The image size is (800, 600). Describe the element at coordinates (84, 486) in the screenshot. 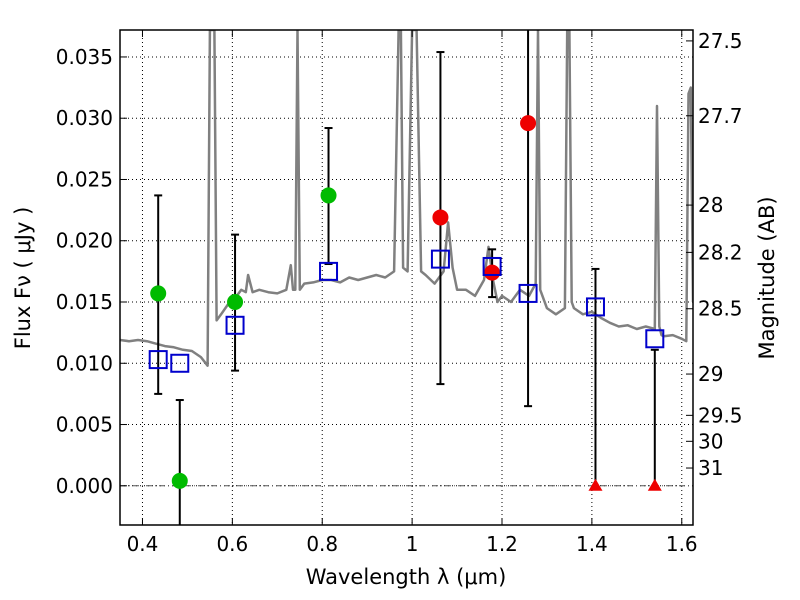

I see `y-tick-label: 0.000` at that location.